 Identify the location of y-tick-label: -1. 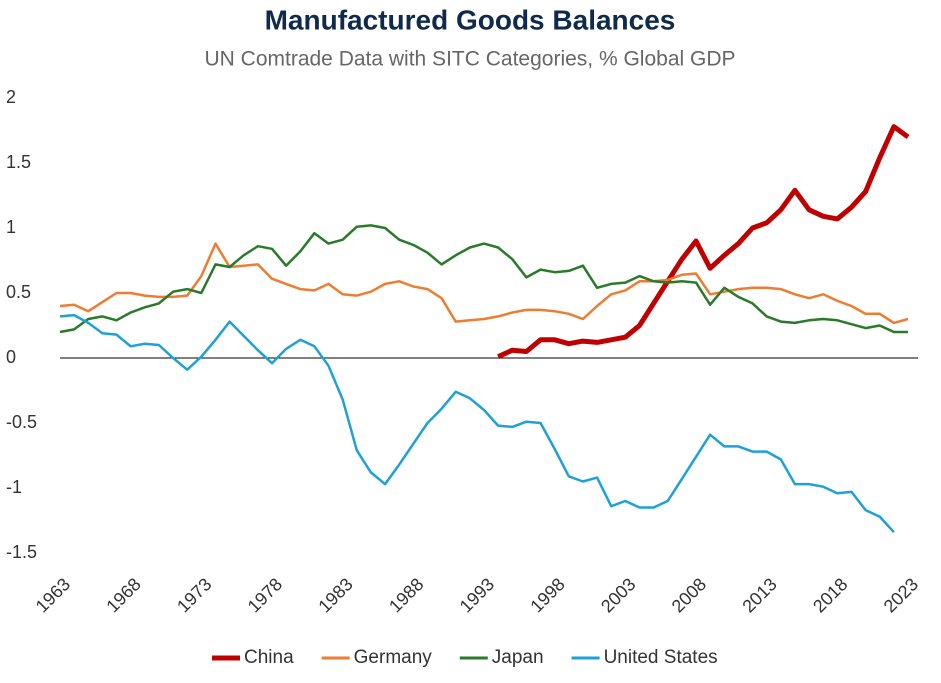
(14, 487).